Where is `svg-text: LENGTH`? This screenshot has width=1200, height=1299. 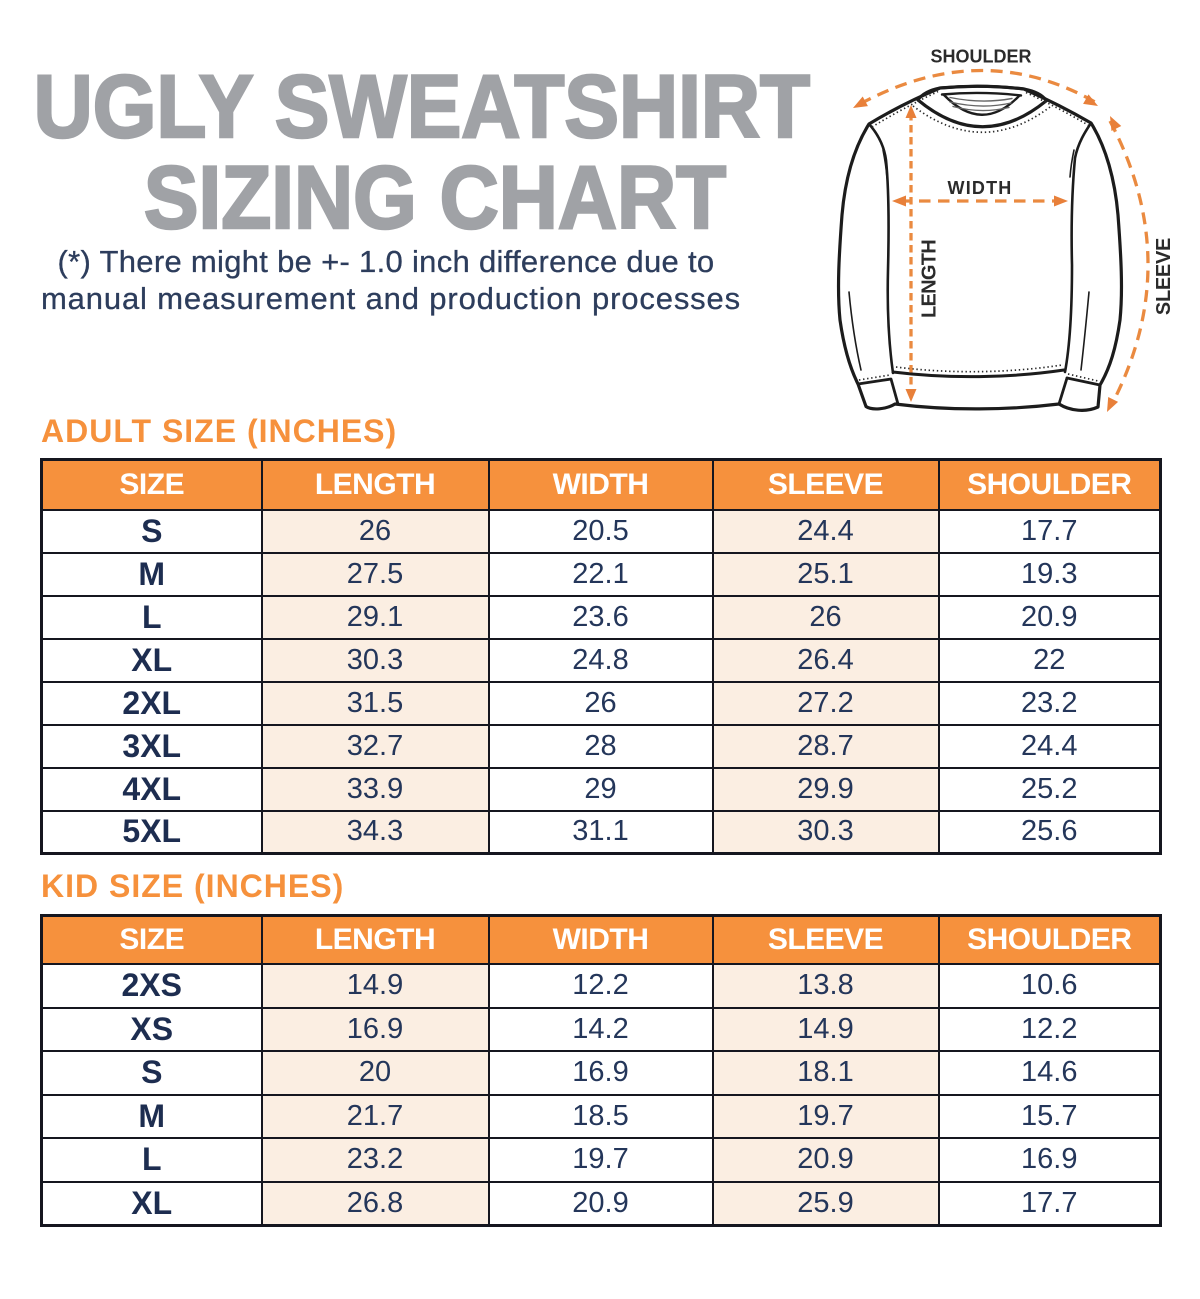 svg-text: LENGTH is located at coordinates (930, 279).